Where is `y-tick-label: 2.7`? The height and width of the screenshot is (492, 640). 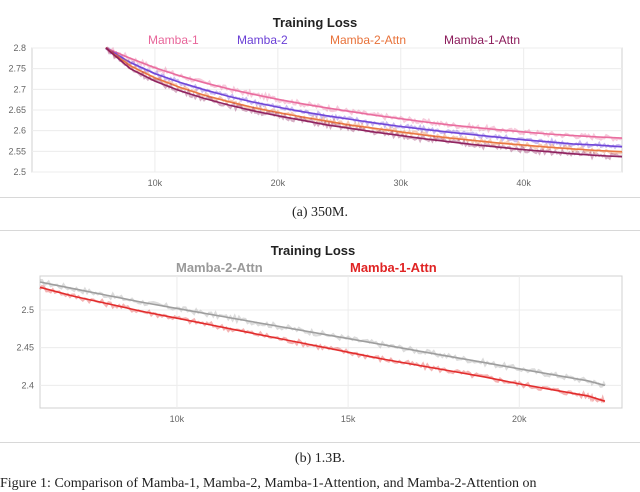 y-tick-label: 2.7 is located at coordinates (19, 89).